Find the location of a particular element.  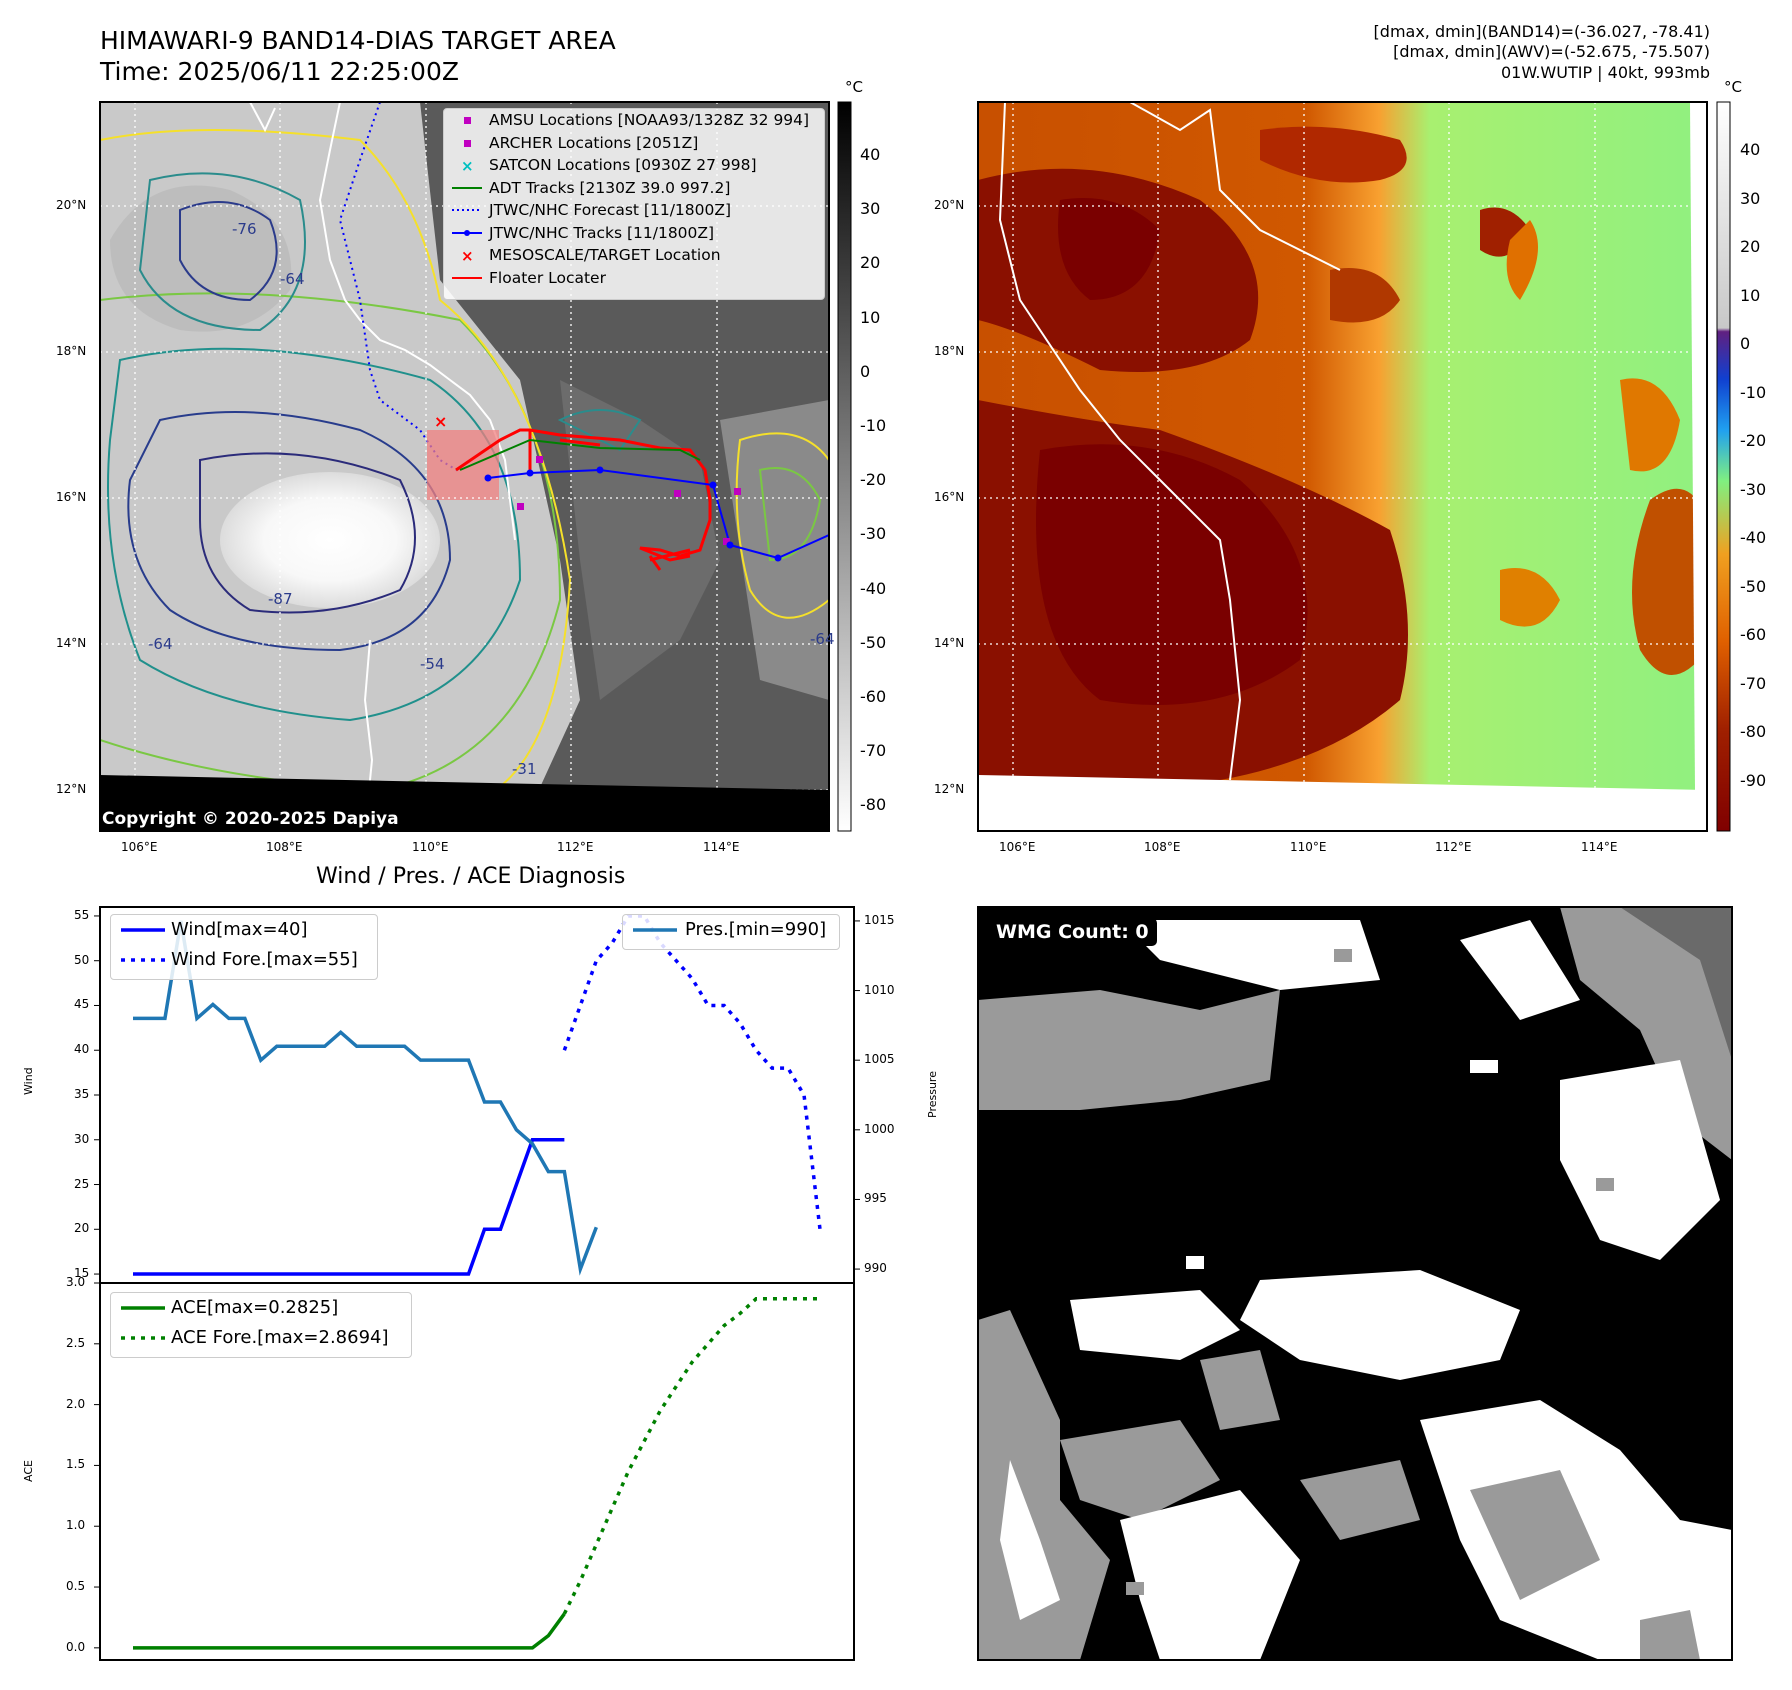

band14-range-info: [dmax, dmin](BAND14)=(-36.027, -78.41) is located at coordinates (1541, 31).